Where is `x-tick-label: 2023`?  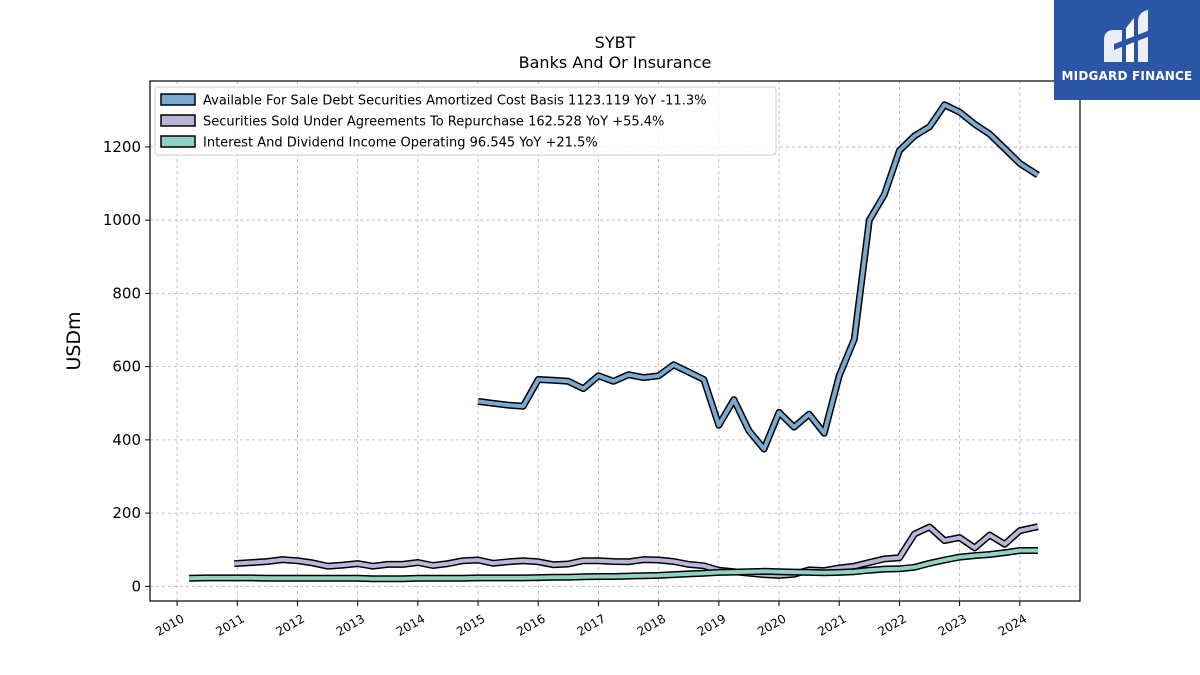
x-tick-label: 2023 is located at coordinates (952, 624).